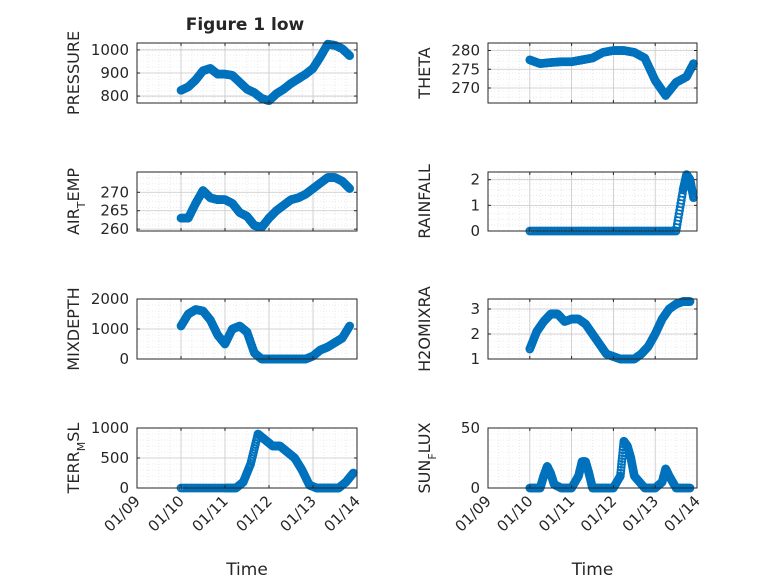  Describe the element at coordinates (465, 69) in the screenshot. I see `y-tick-label: 275` at that location.